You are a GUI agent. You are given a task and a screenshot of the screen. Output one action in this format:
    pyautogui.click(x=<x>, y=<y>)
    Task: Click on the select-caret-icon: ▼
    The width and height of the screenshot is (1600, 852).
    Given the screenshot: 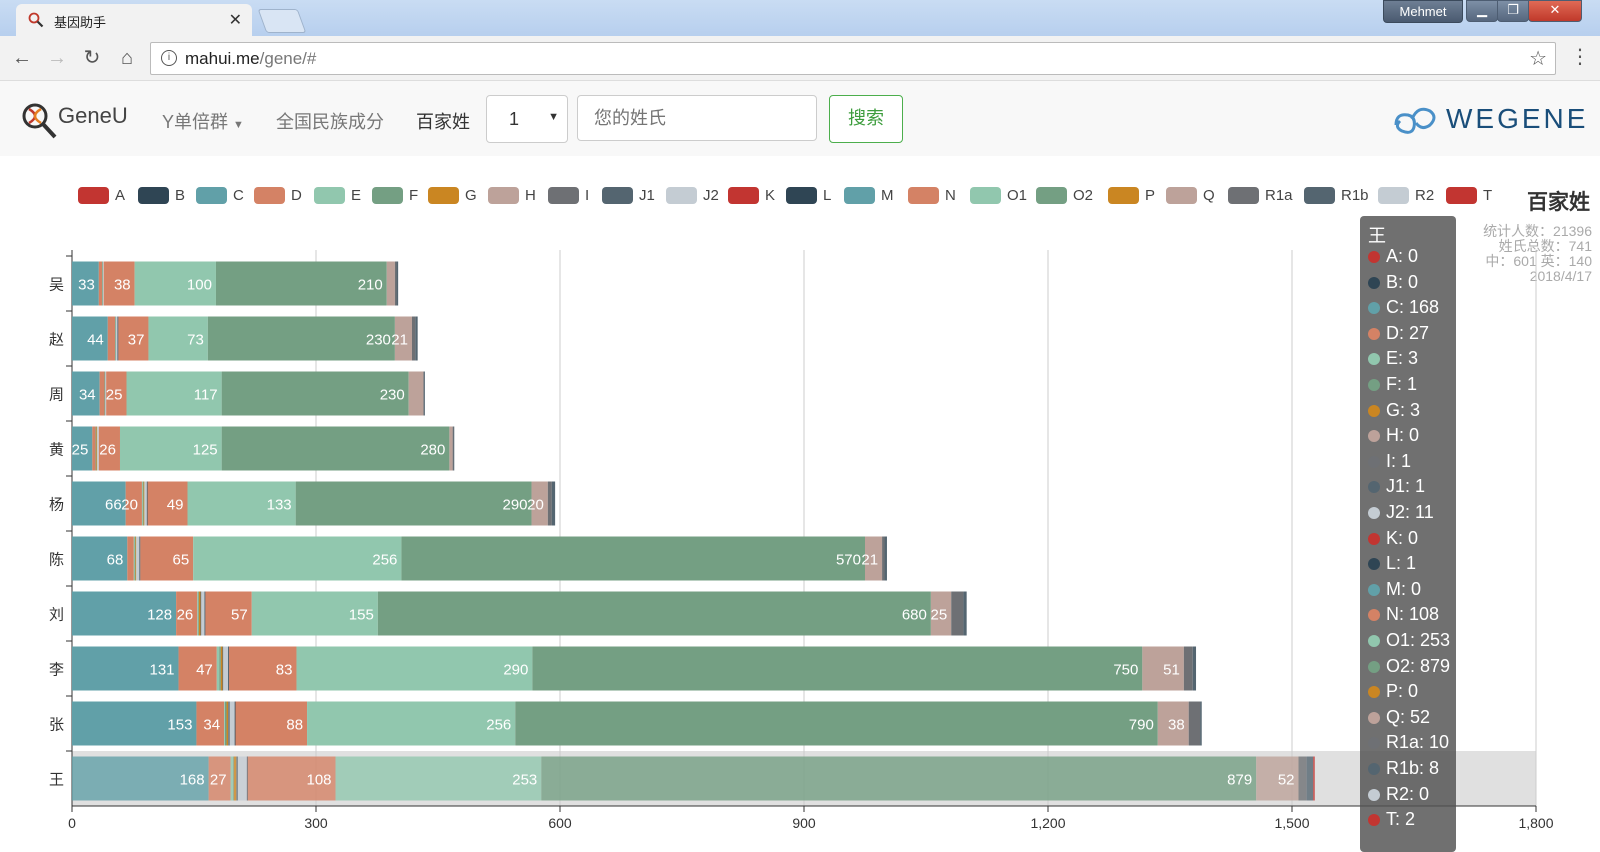 What is the action you would take?
    pyautogui.click(x=553, y=117)
    